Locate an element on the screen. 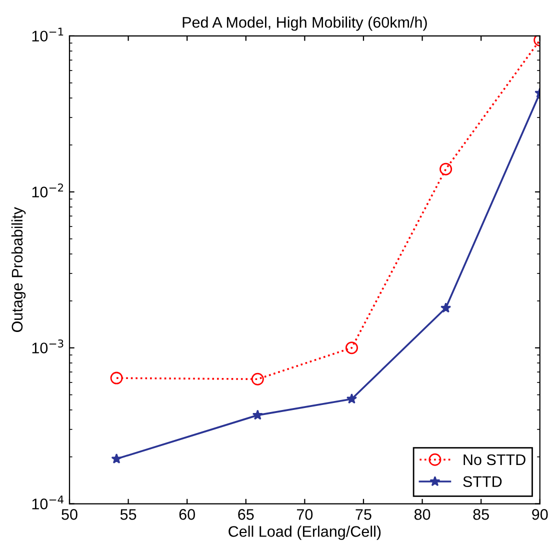 The image size is (556, 553). x-tick-label: 85 is located at coordinates (481, 514).